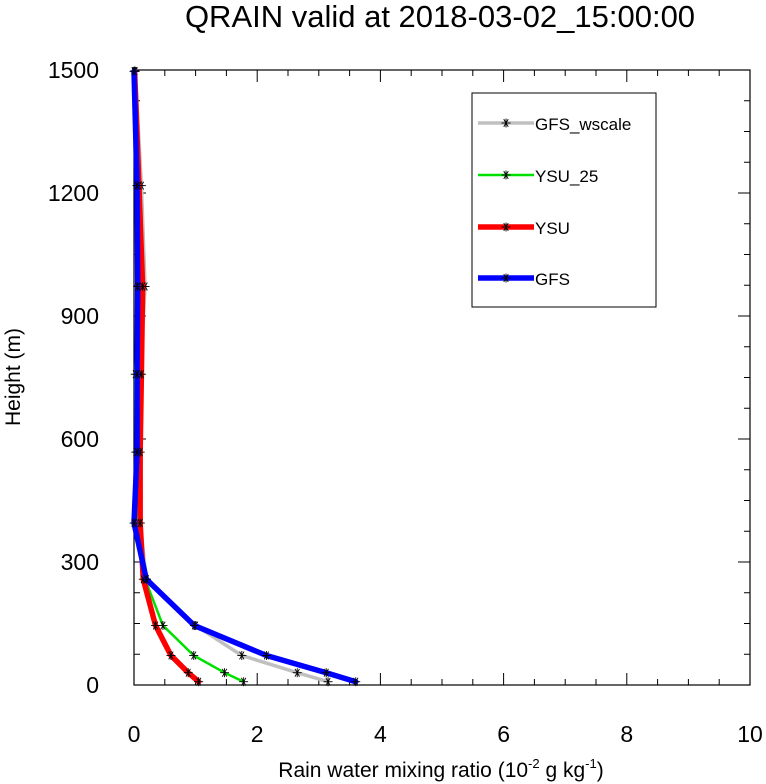 This screenshot has width=766, height=784. I want to click on legend-entries: GFS_wscale YSU_25 YSU GFS, so click(554, 202).